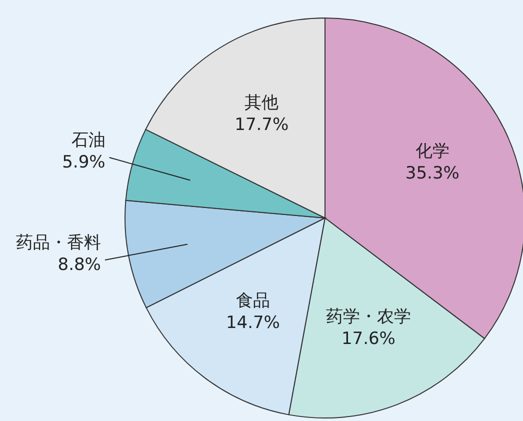  Describe the element at coordinates (58, 242) in the screenshot. I see `slice-label: 药品・香料` at that location.